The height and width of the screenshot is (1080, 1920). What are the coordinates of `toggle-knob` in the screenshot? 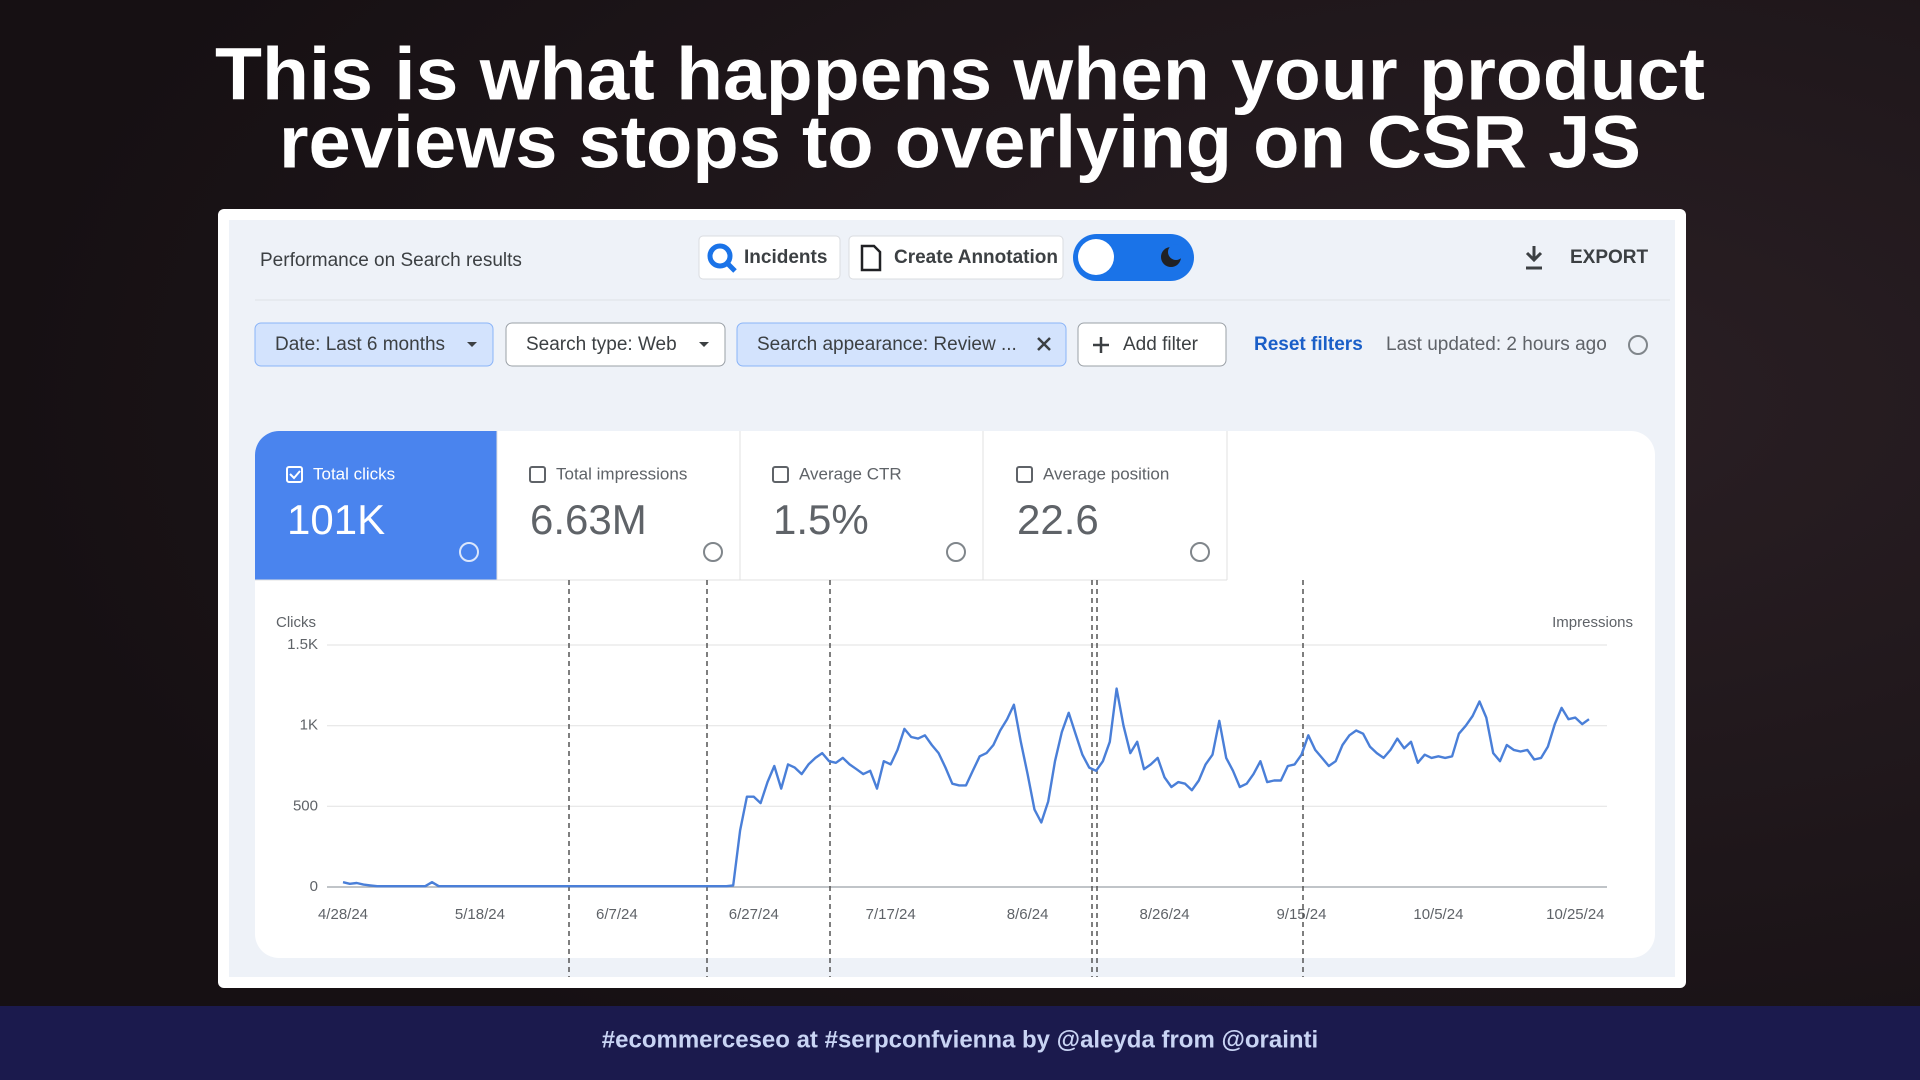 It's located at (1096, 257).